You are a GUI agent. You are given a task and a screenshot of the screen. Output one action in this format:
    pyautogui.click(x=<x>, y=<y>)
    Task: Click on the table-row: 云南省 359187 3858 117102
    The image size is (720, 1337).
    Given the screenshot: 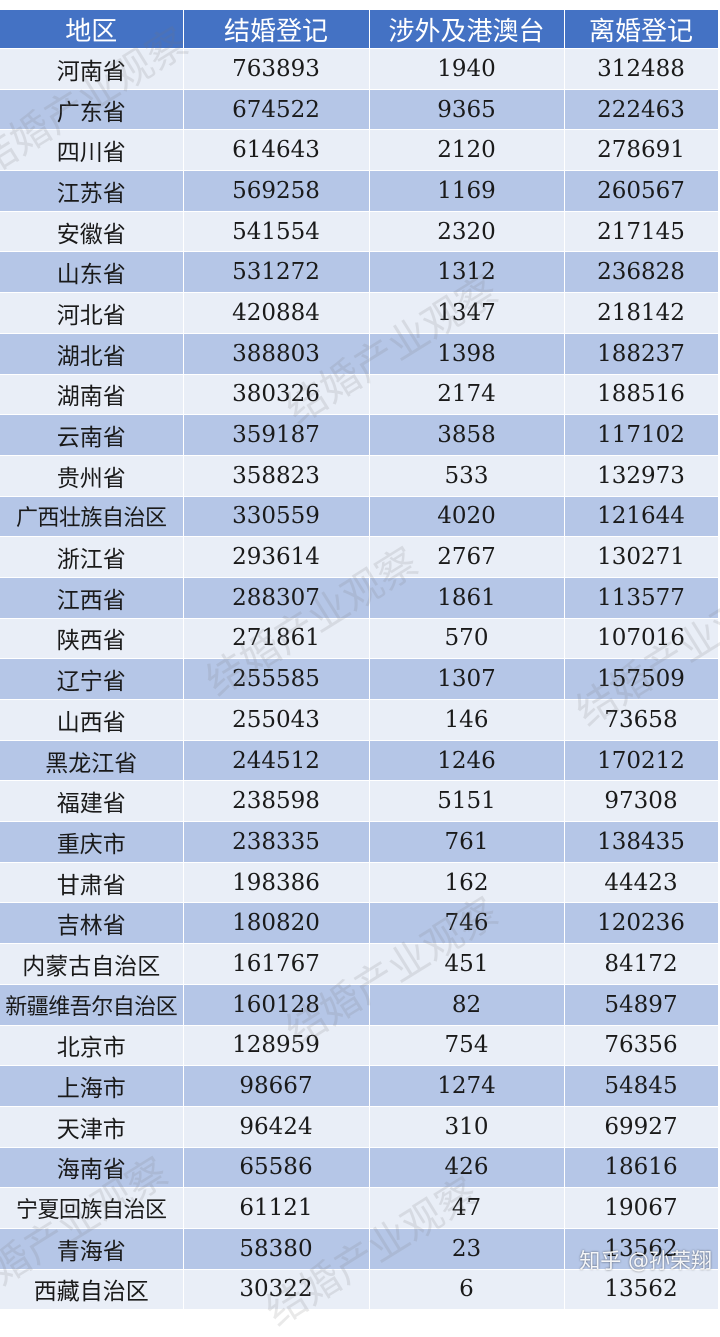 What is the action you would take?
    pyautogui.click(x=359, y=435)
    